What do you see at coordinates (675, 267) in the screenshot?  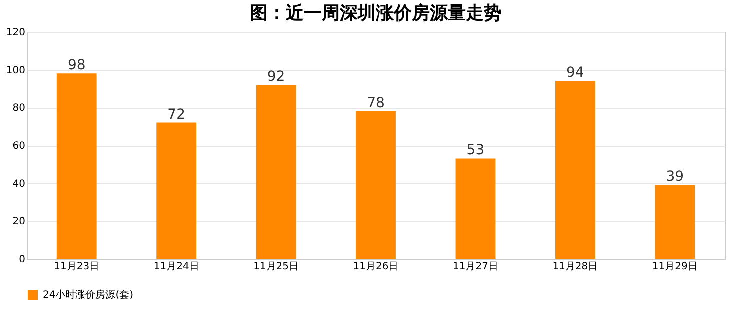 I see `x-tick-label: 11月29日` at bounding box center [675, 267].